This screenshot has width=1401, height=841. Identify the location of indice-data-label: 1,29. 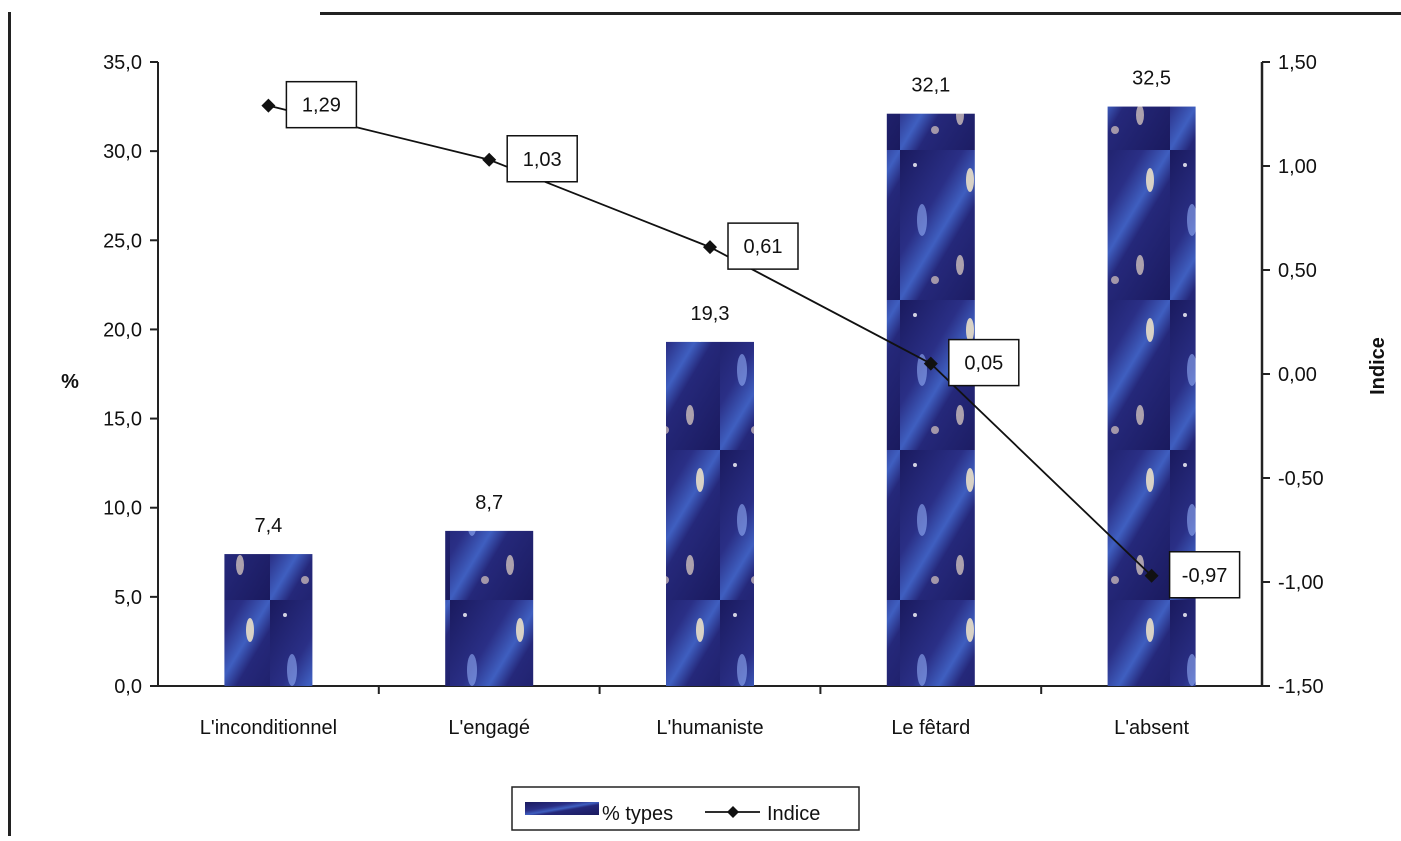
(321, 106).